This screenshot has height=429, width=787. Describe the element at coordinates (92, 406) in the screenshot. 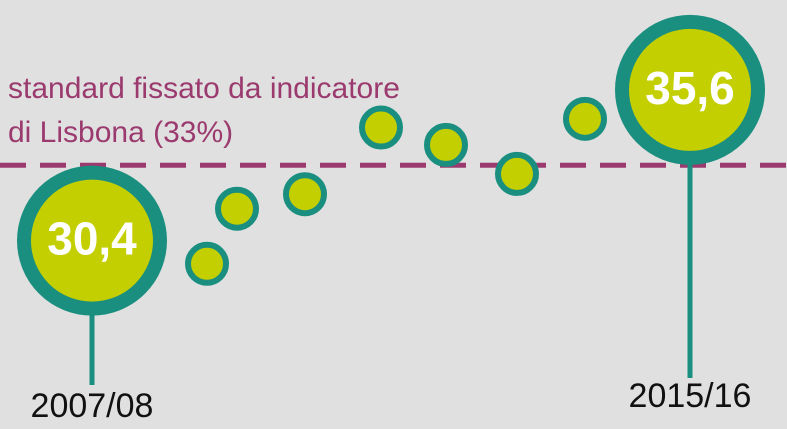

I see `x-label: 2007/08` at that location.